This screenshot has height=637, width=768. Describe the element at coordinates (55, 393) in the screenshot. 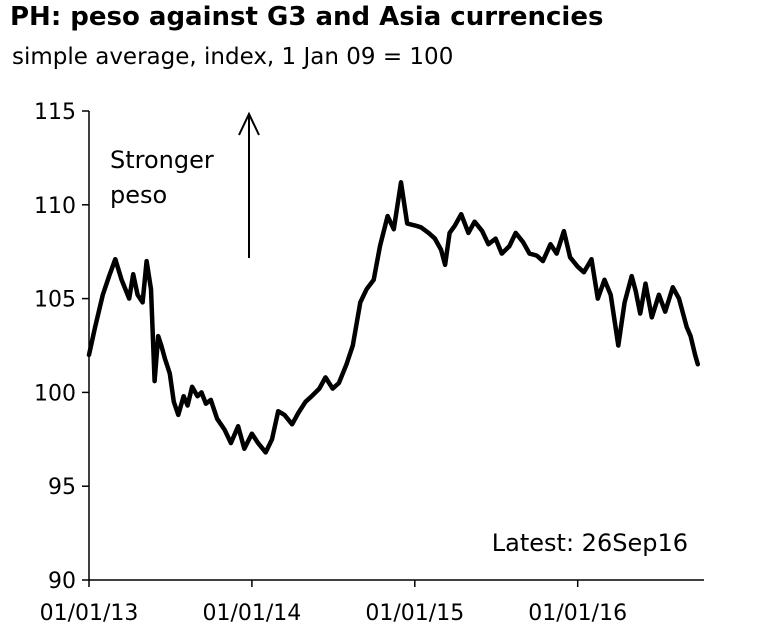

I see `y-tick-label: 100` at that location.